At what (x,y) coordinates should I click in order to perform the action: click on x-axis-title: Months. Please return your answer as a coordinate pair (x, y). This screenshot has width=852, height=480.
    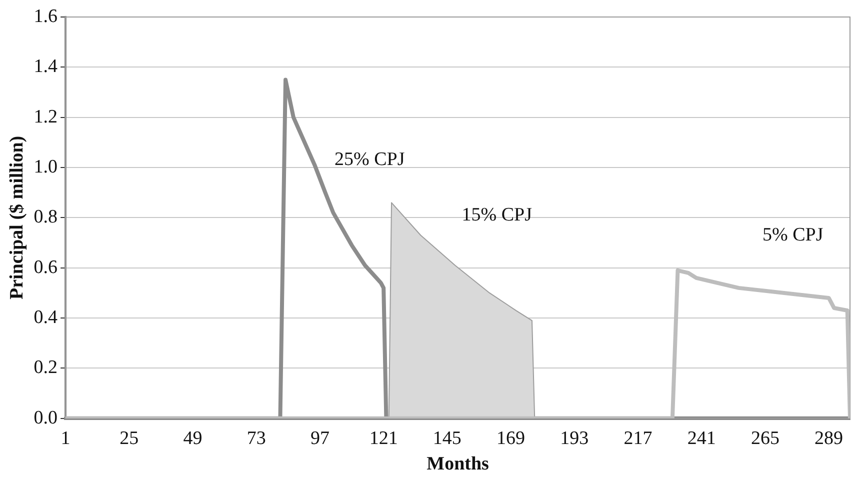
    Looking at the image, I should click on (457, 464).